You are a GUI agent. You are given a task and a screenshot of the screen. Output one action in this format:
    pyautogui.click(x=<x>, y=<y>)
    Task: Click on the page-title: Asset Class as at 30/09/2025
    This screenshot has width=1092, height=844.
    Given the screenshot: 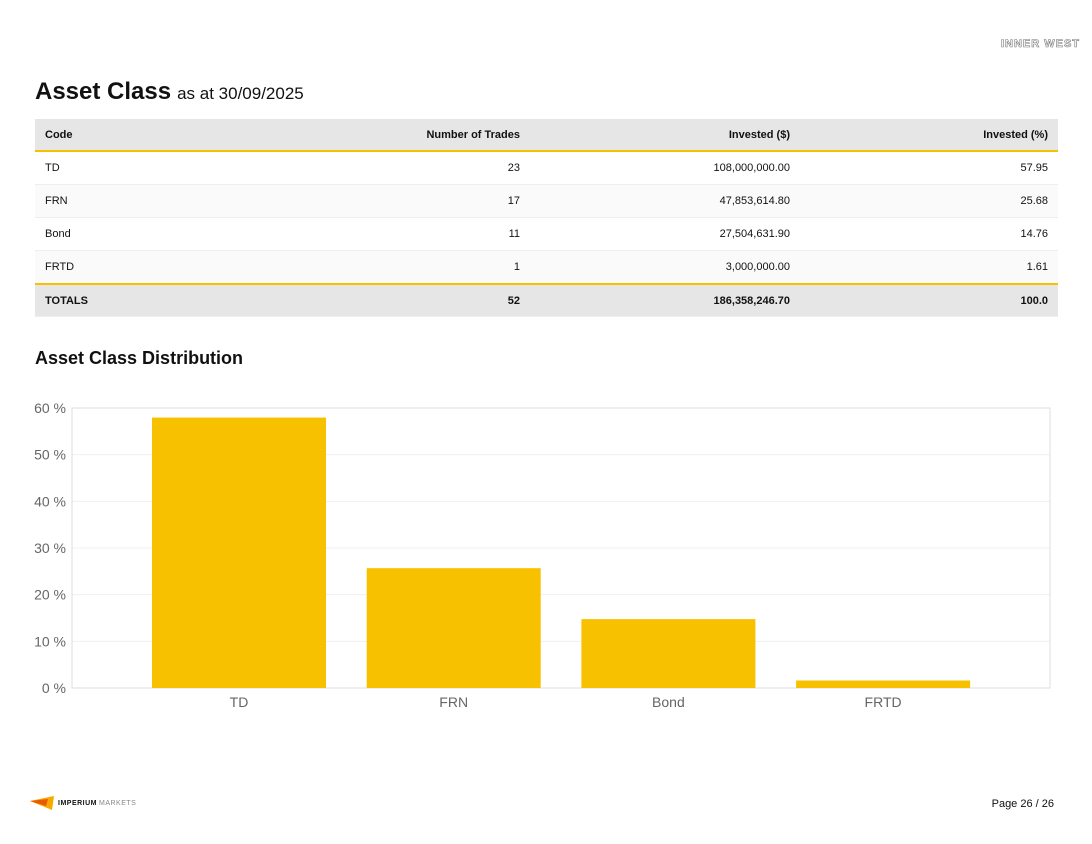 What is the action you would take?
    pyautogui.click(x=169, y=91)
    